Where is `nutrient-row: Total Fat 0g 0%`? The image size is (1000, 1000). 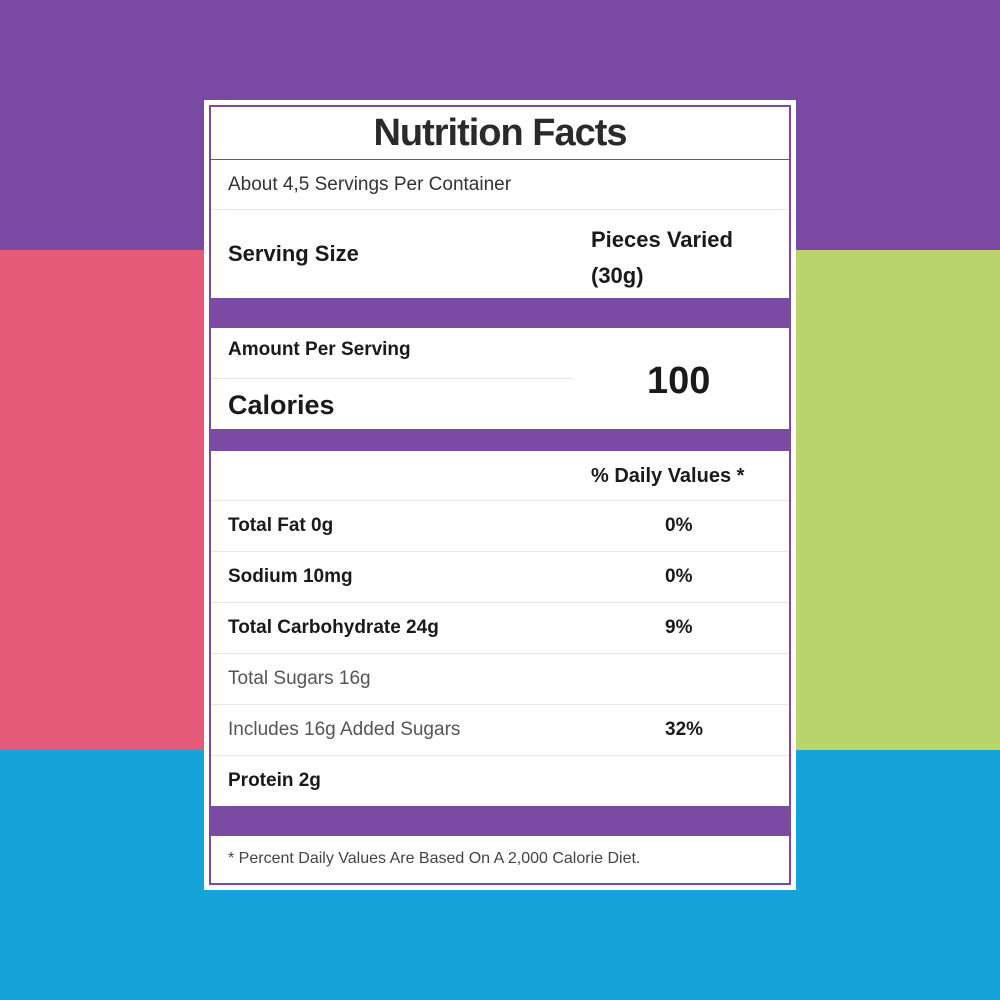 nutrient-row: Total Fat 0g 0% is located at coordinates (500, 526).